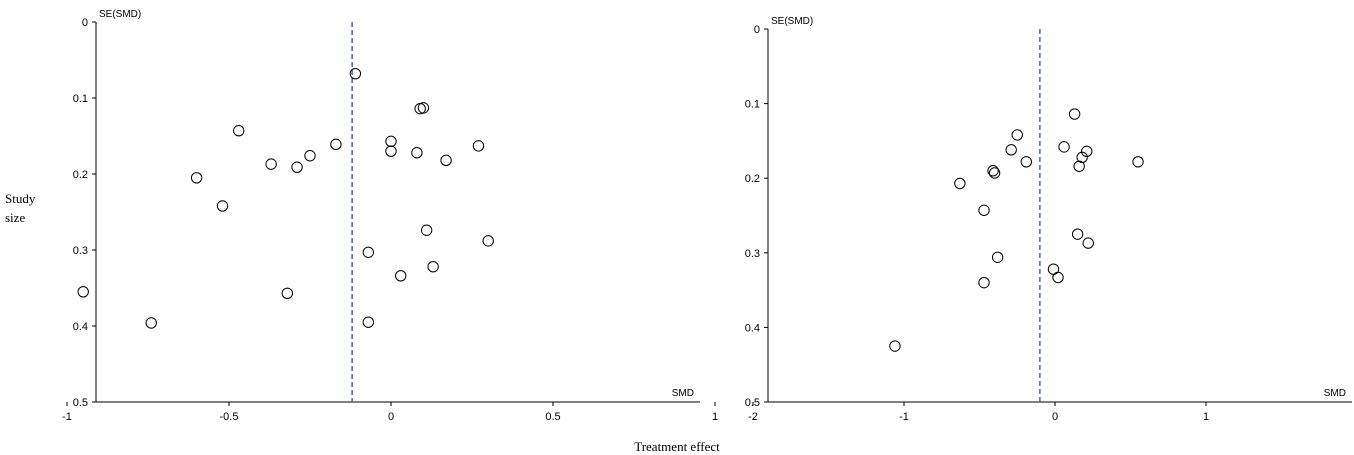  I want to click on p0-y-tick-label: 0.2, so click(80, 175).